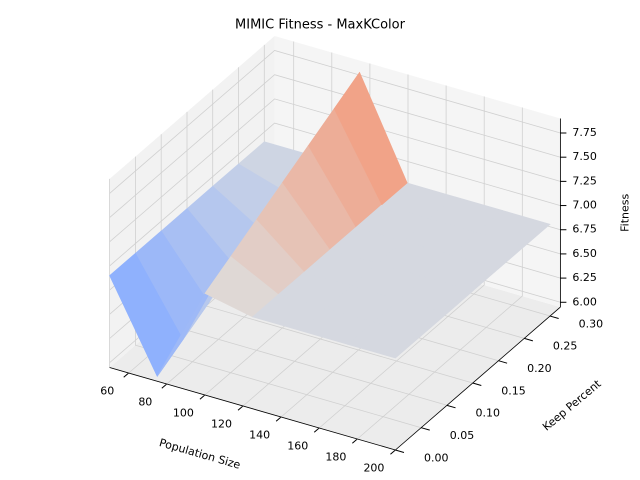  I want to click on z-tick-label: 7.50, so click(584, 156).